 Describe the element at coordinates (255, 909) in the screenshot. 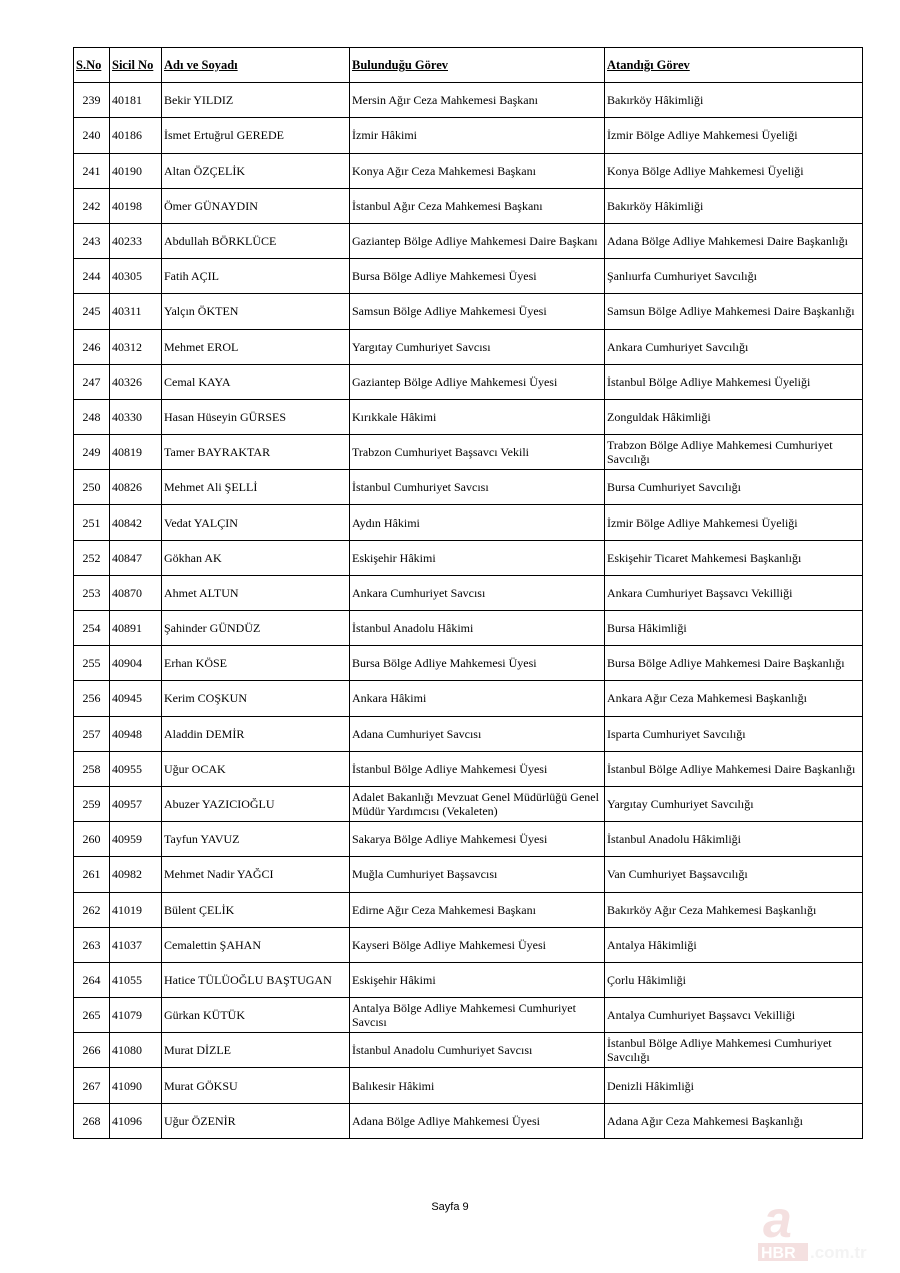

I see `cell-name: Bülent ÇELİK` at that location.